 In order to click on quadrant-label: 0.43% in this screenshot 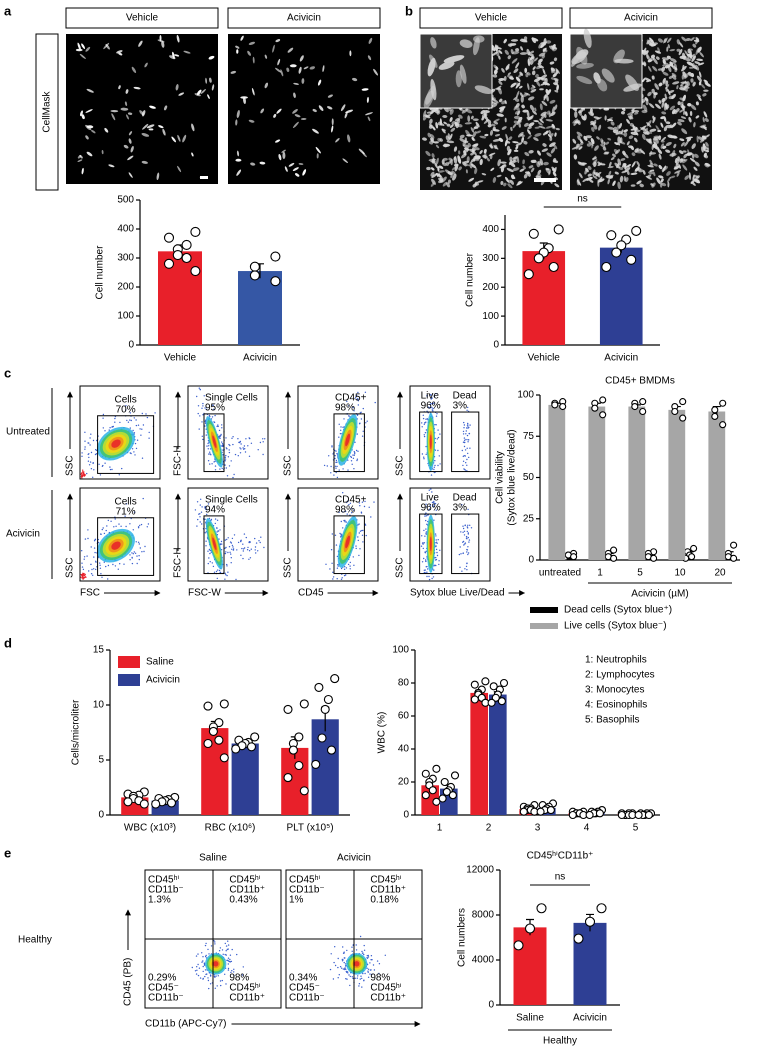, I will do `click(243, 900)`.